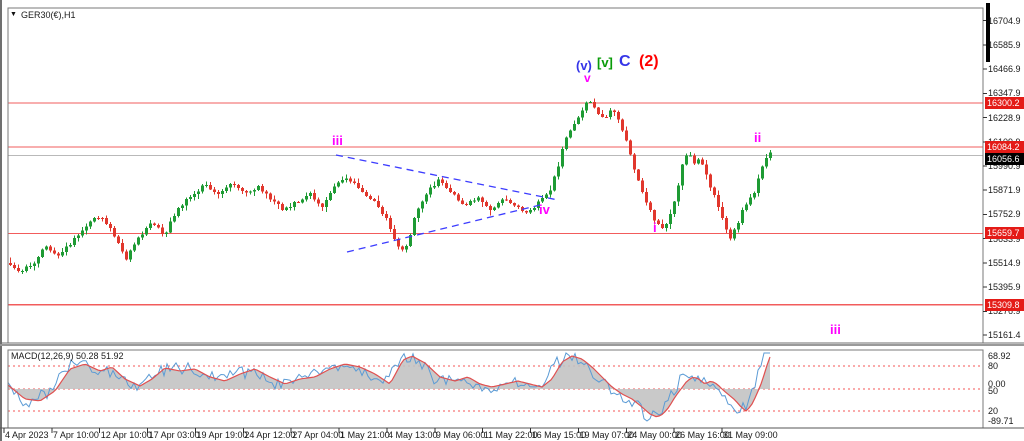 This screenshot has height=441, width=1024. I want to click on price-tick-label: 16228.9, so click(1004, 117).